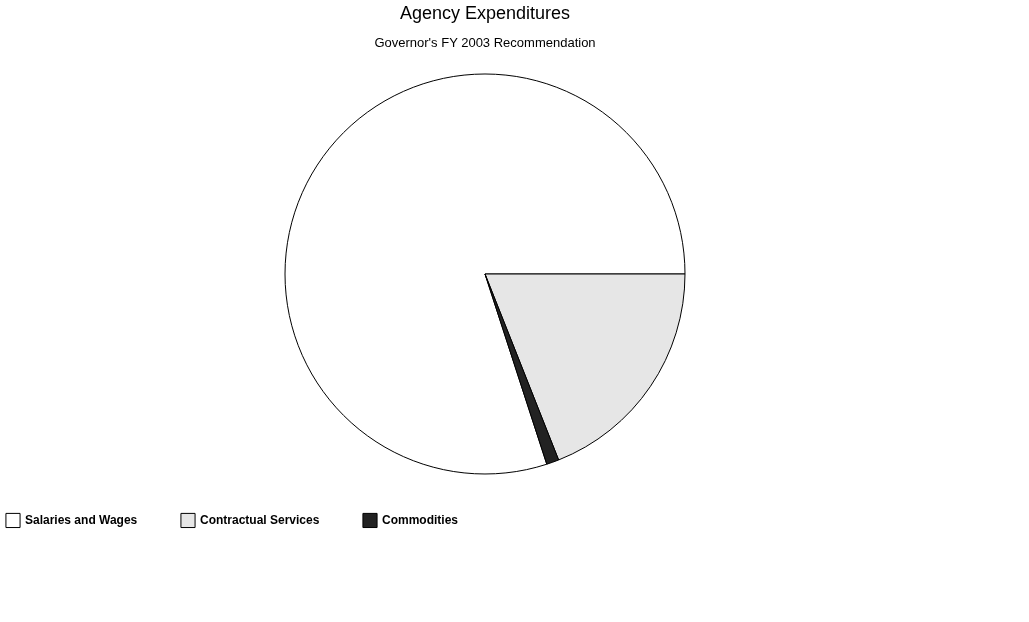 The width and height of the screenshot is (1029, 622). What do you see at coordinates (485, 13) in the screenshot?
I see `chart-title: Agency Expenditures` at bounding box center [485, 13].